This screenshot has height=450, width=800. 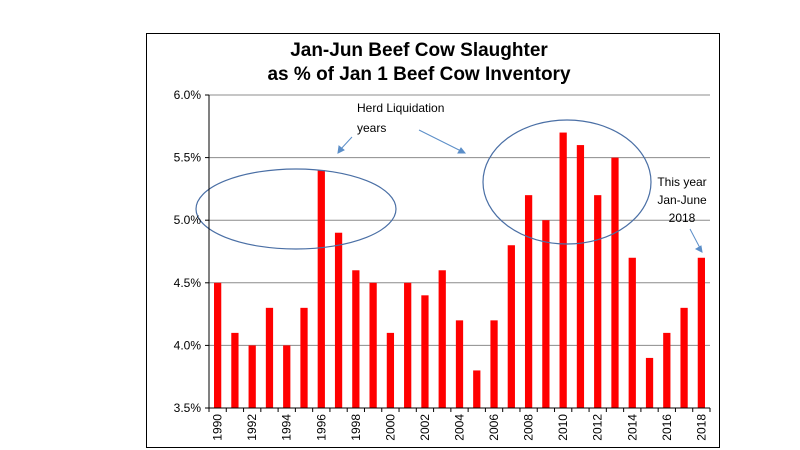 I want to click on y-tick-label: 4.5%, so click(x=188, y=283).